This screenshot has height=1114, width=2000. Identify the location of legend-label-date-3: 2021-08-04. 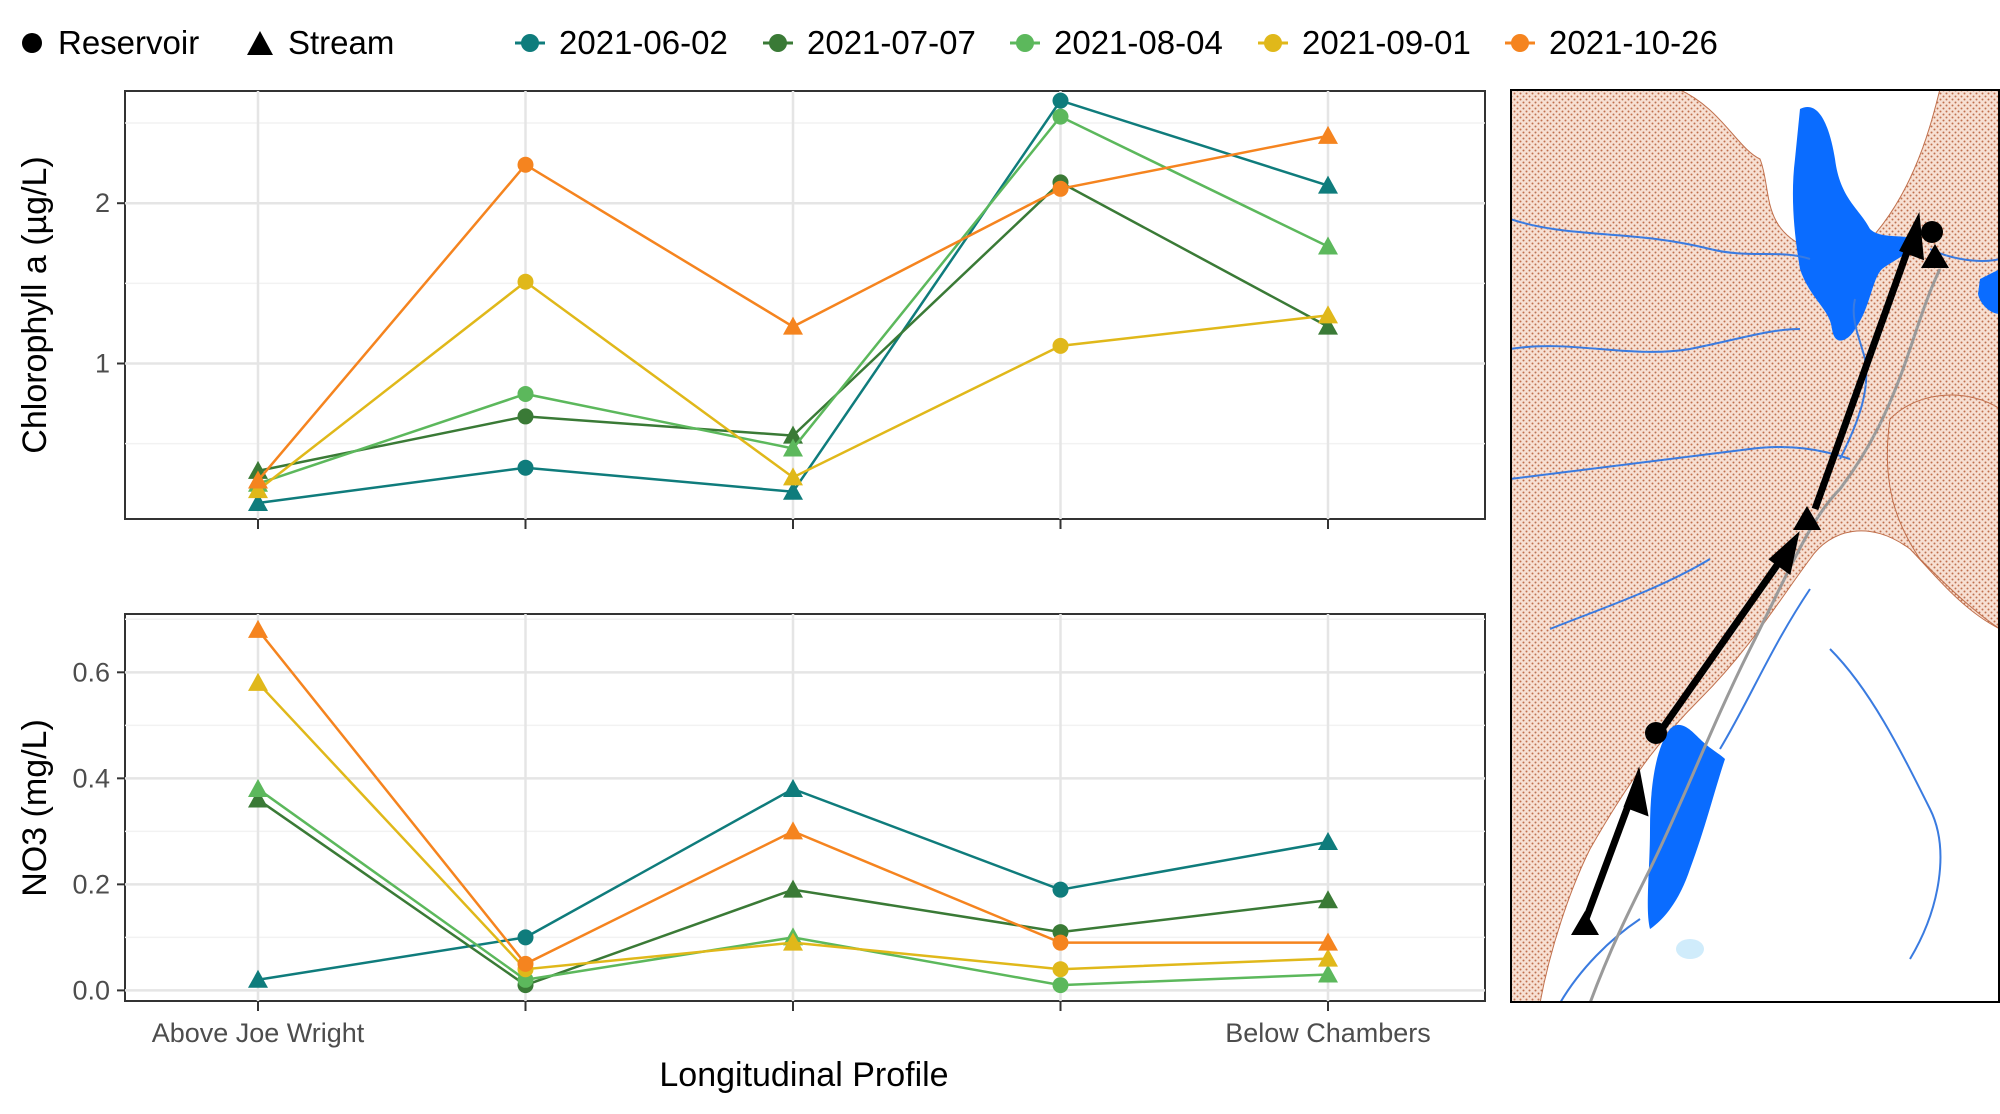
(1138, 42).